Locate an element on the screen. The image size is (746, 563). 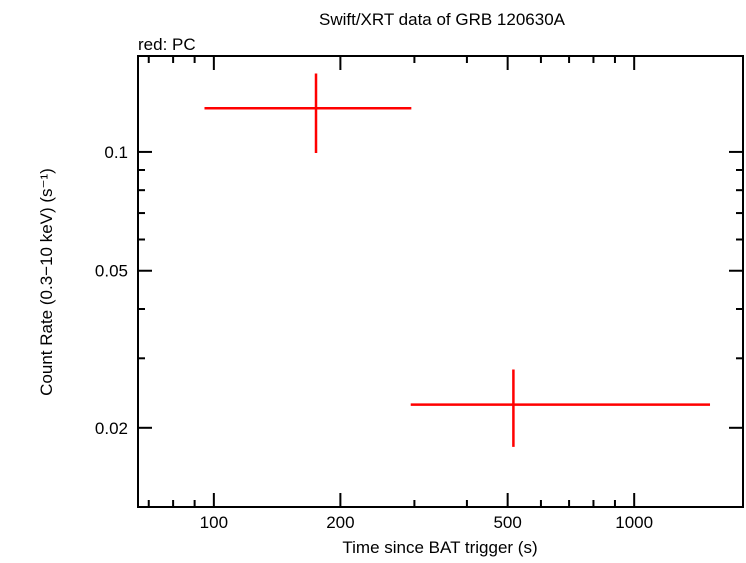
y-tick-label: 0.02 is located at coordinates (111, 428).